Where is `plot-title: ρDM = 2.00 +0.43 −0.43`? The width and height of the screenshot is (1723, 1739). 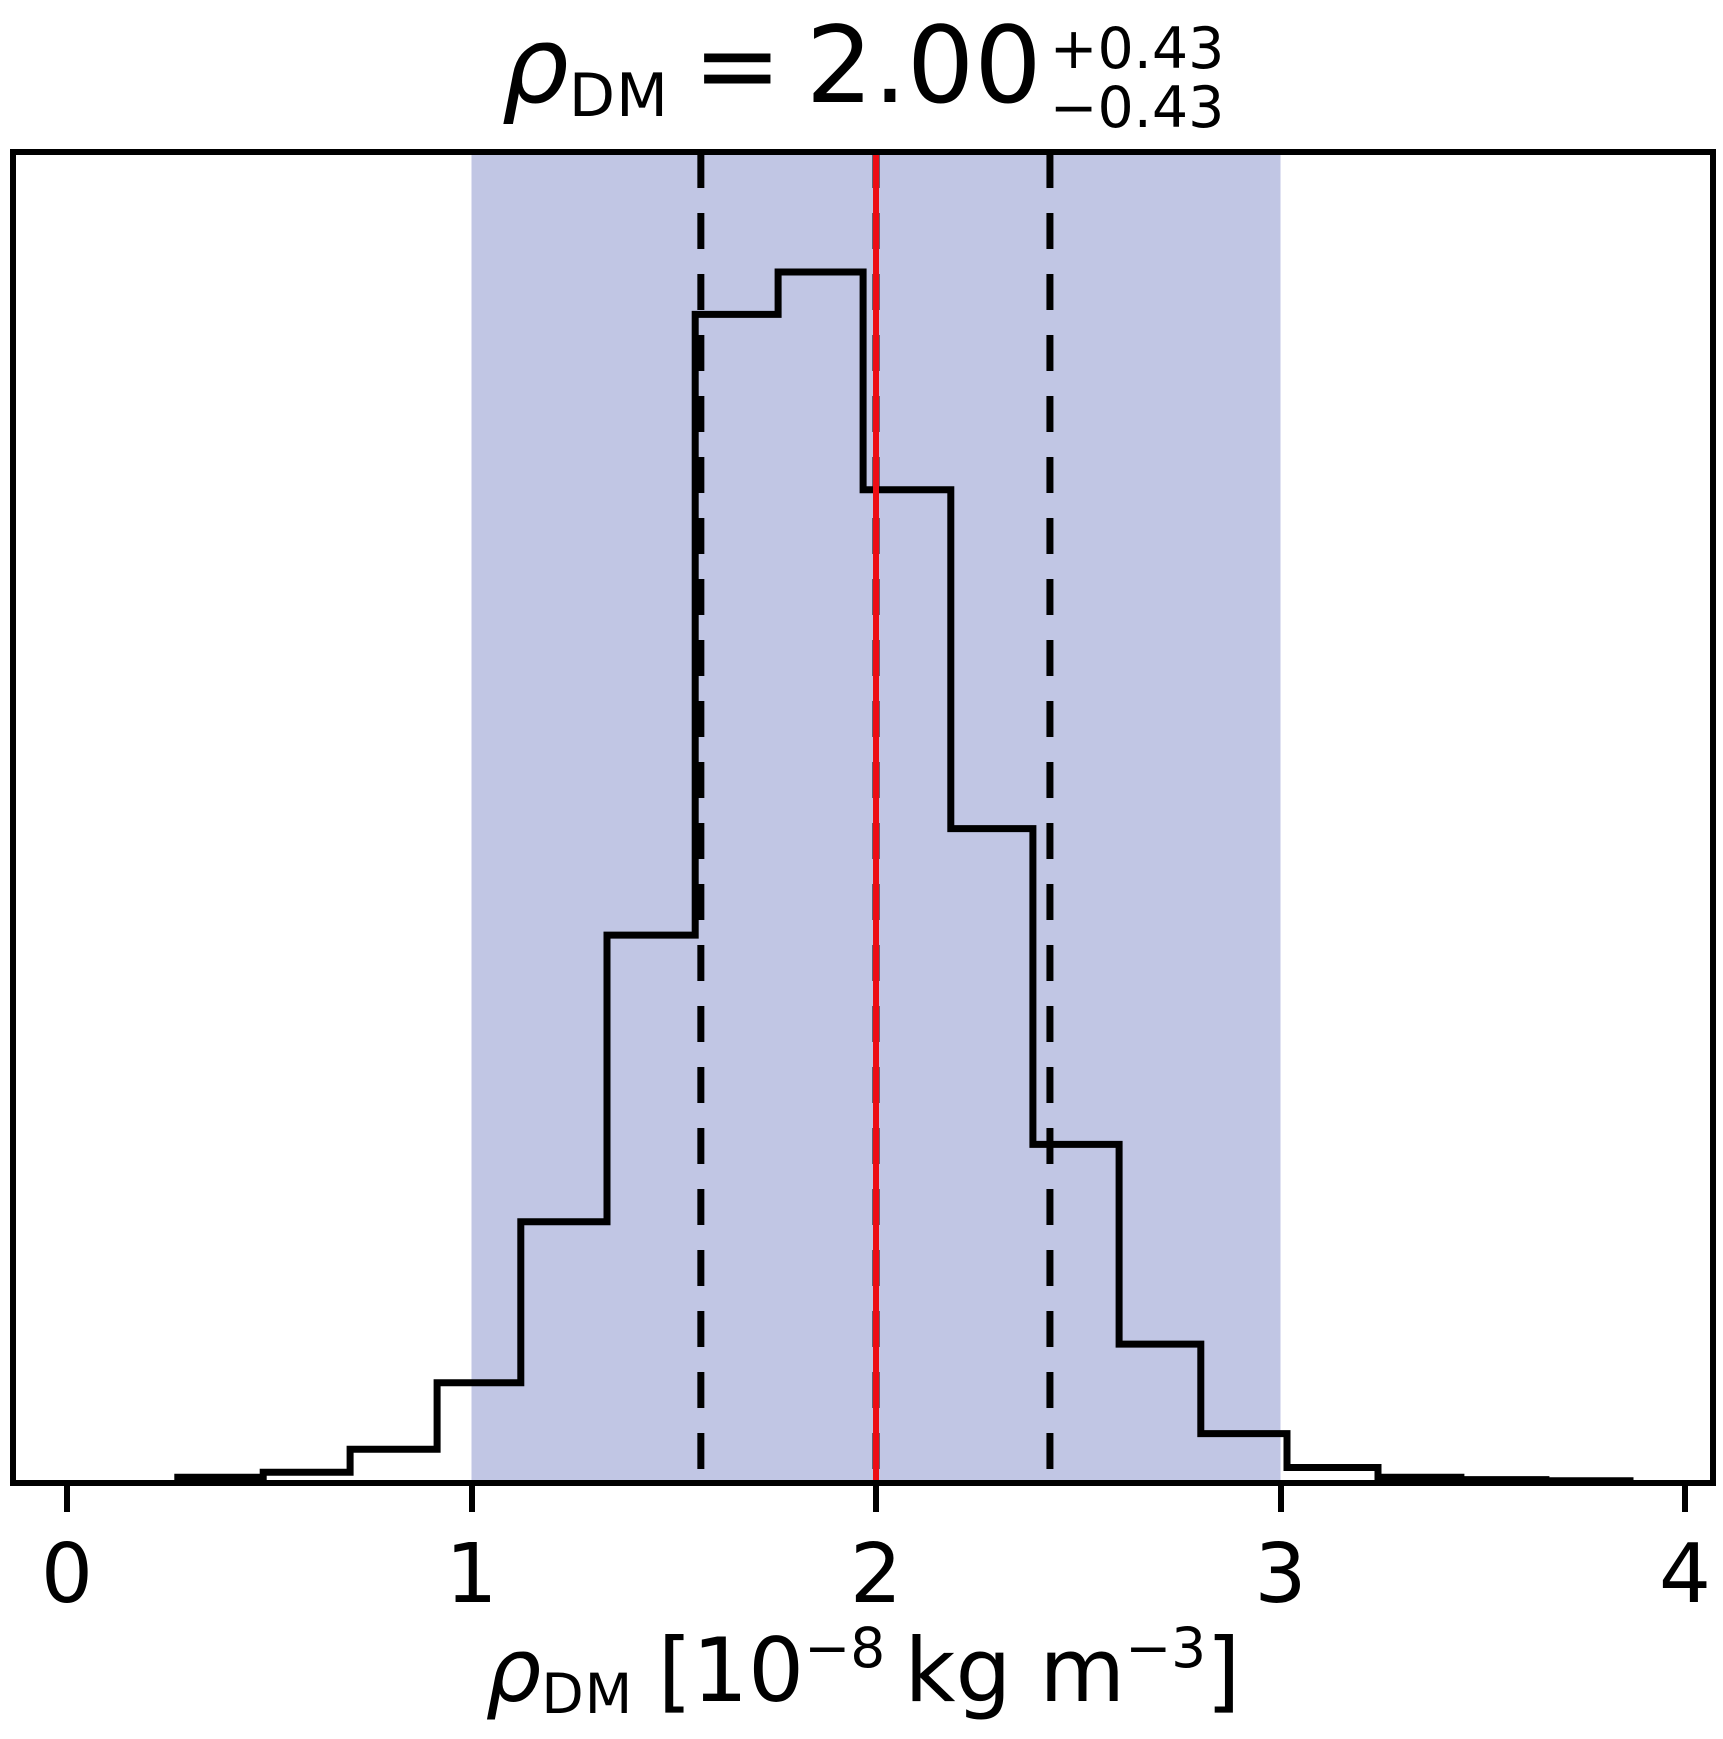
plot-title: ρDM = 2.00 +0.43 −0.43 is located at coordinates (863, 69).